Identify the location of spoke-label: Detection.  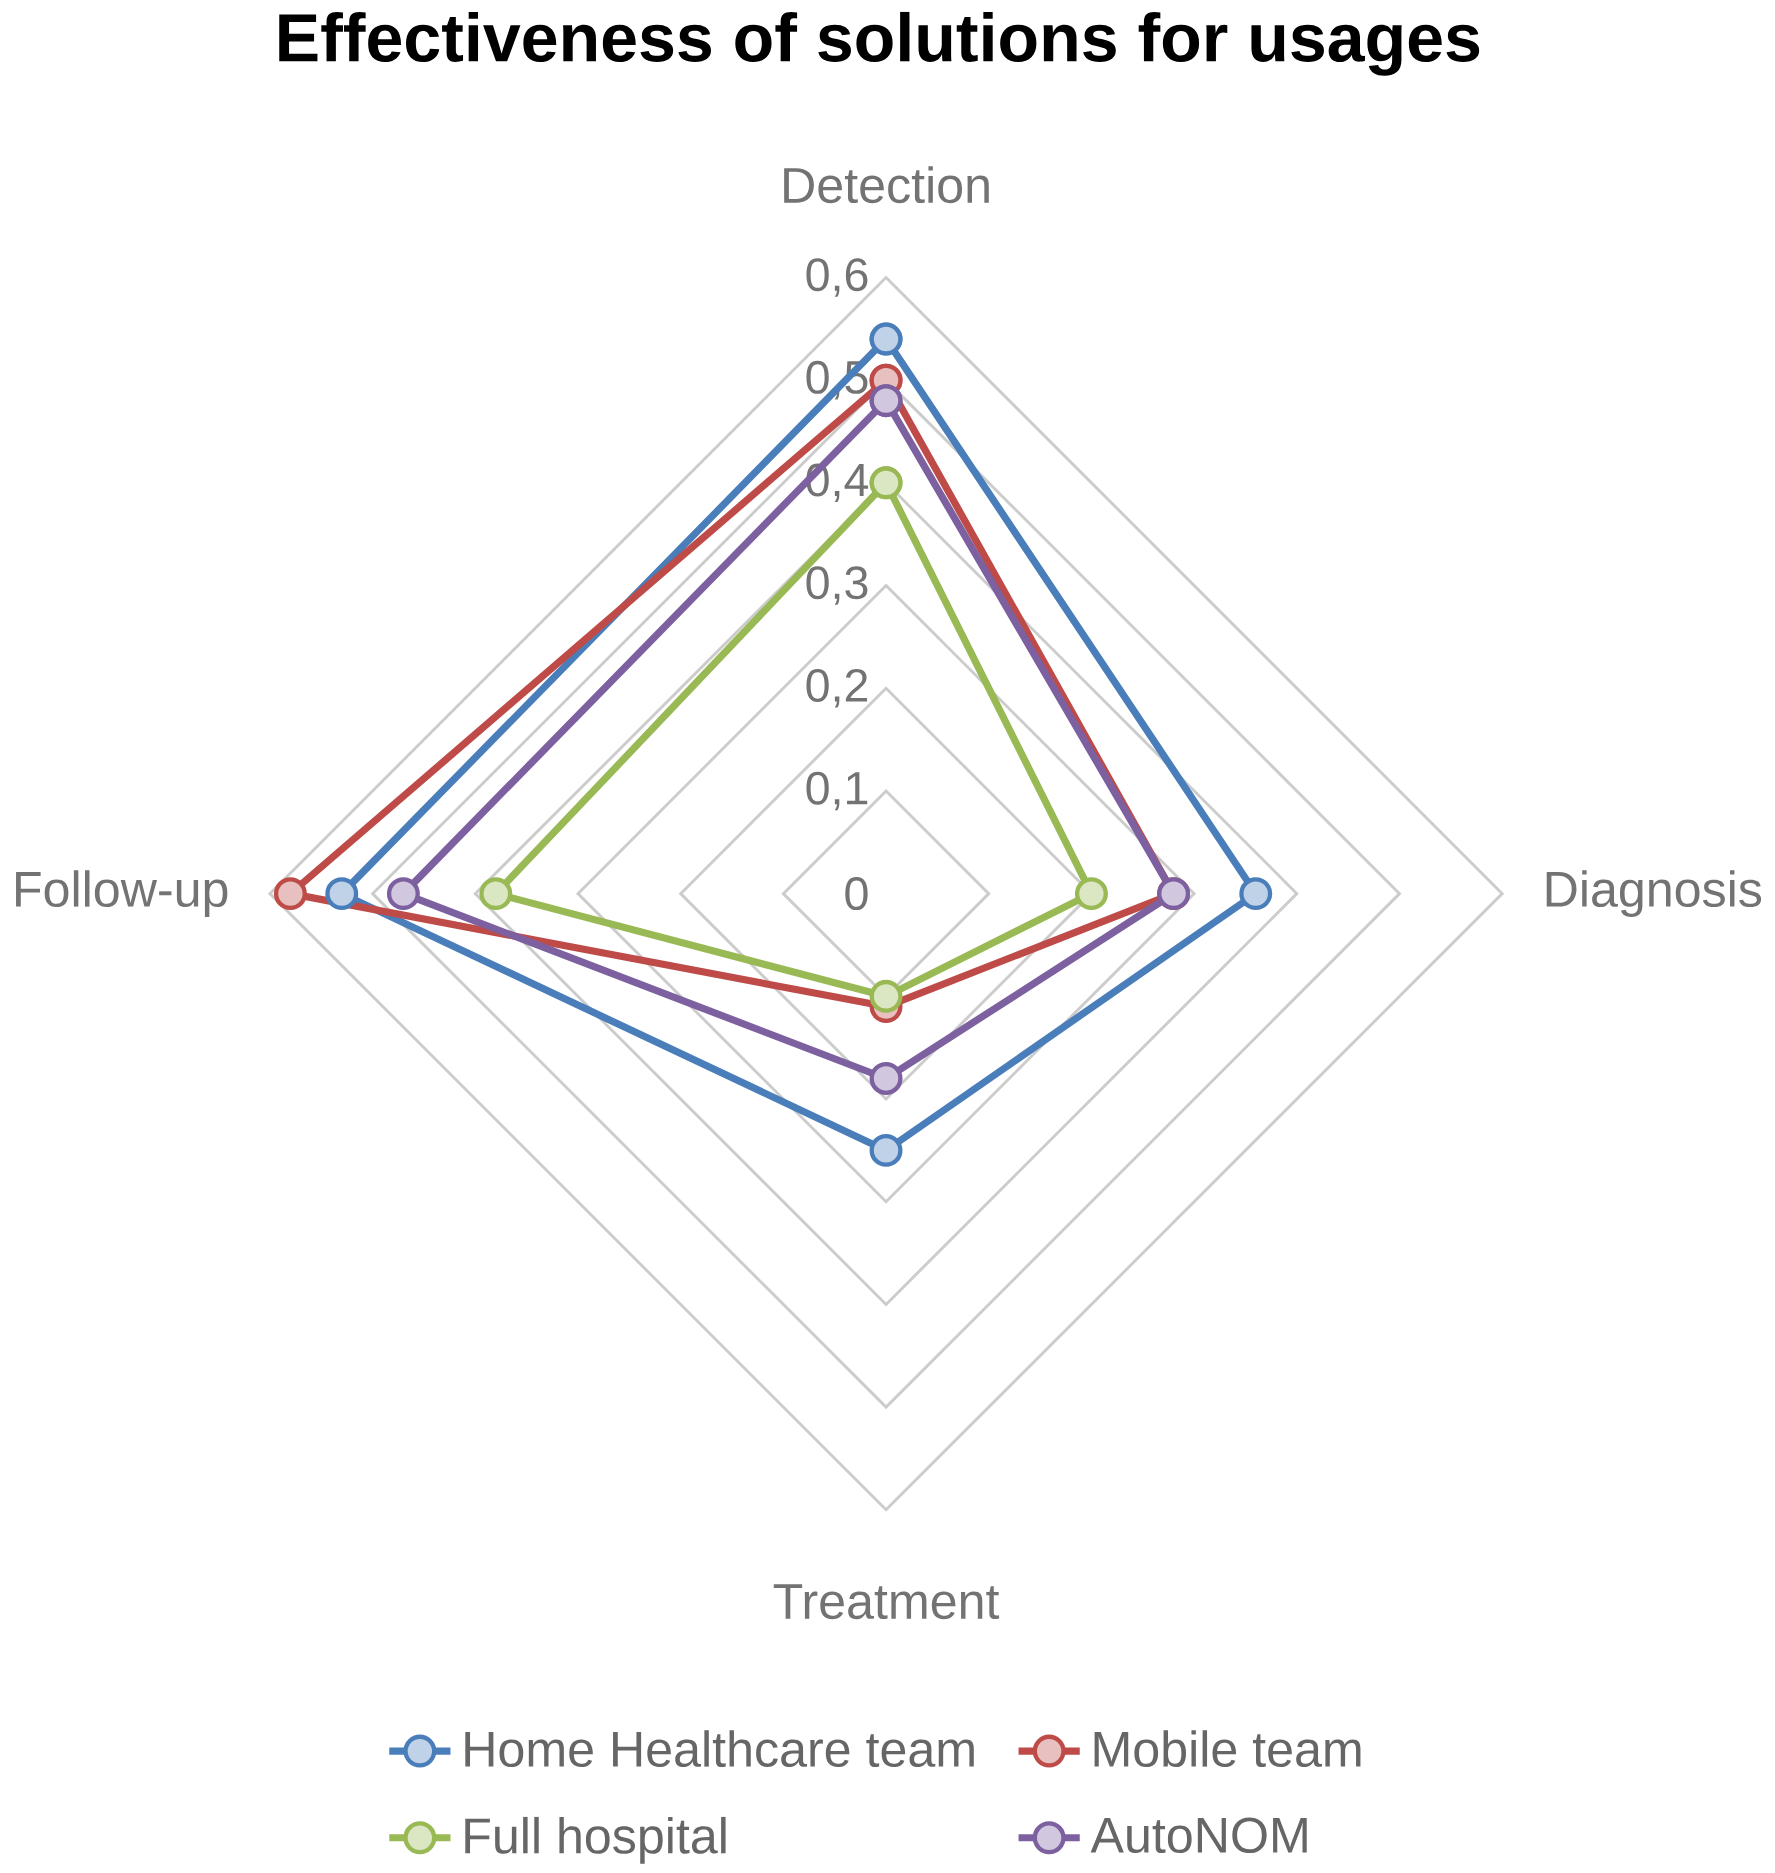
(886, 185).